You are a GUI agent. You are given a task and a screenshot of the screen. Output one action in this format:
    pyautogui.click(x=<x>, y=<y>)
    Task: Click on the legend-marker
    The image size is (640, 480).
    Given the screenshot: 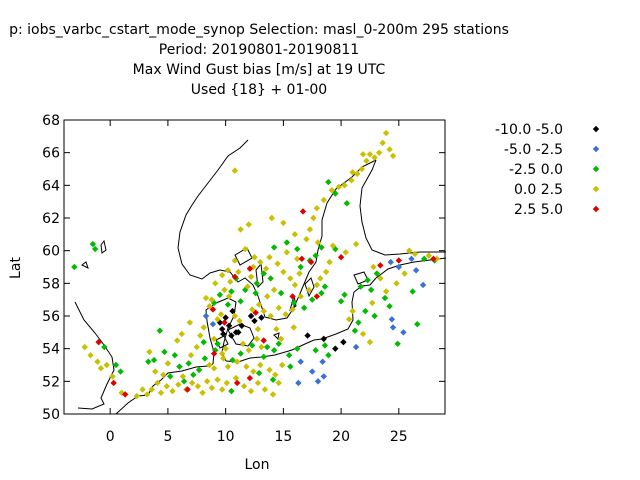 What is the action you would take?
    pyautogui.click(x=596, y=209)
    